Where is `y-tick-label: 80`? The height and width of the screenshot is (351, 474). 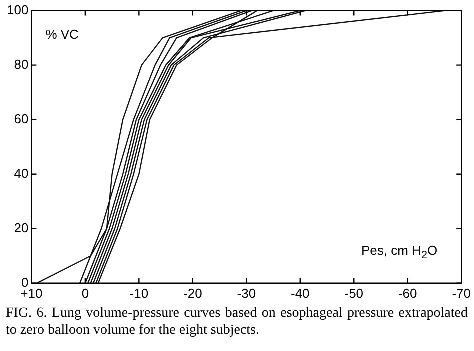 y-tick-label: 80 is located at coordinates (21, 64).